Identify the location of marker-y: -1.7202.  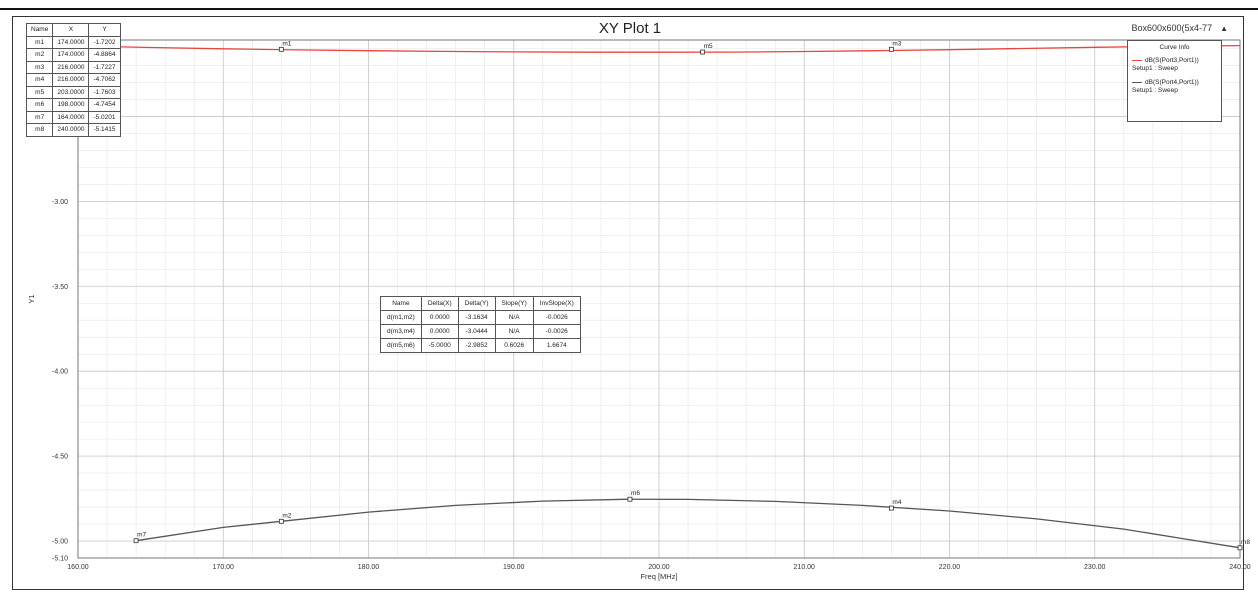
(104, 42).